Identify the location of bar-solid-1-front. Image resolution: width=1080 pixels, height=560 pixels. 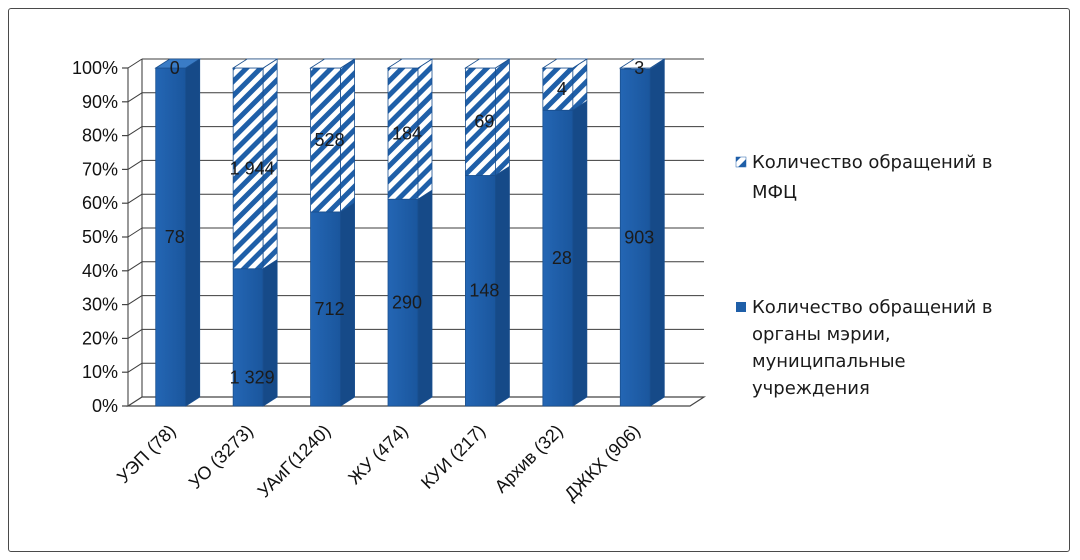
(248, 337).